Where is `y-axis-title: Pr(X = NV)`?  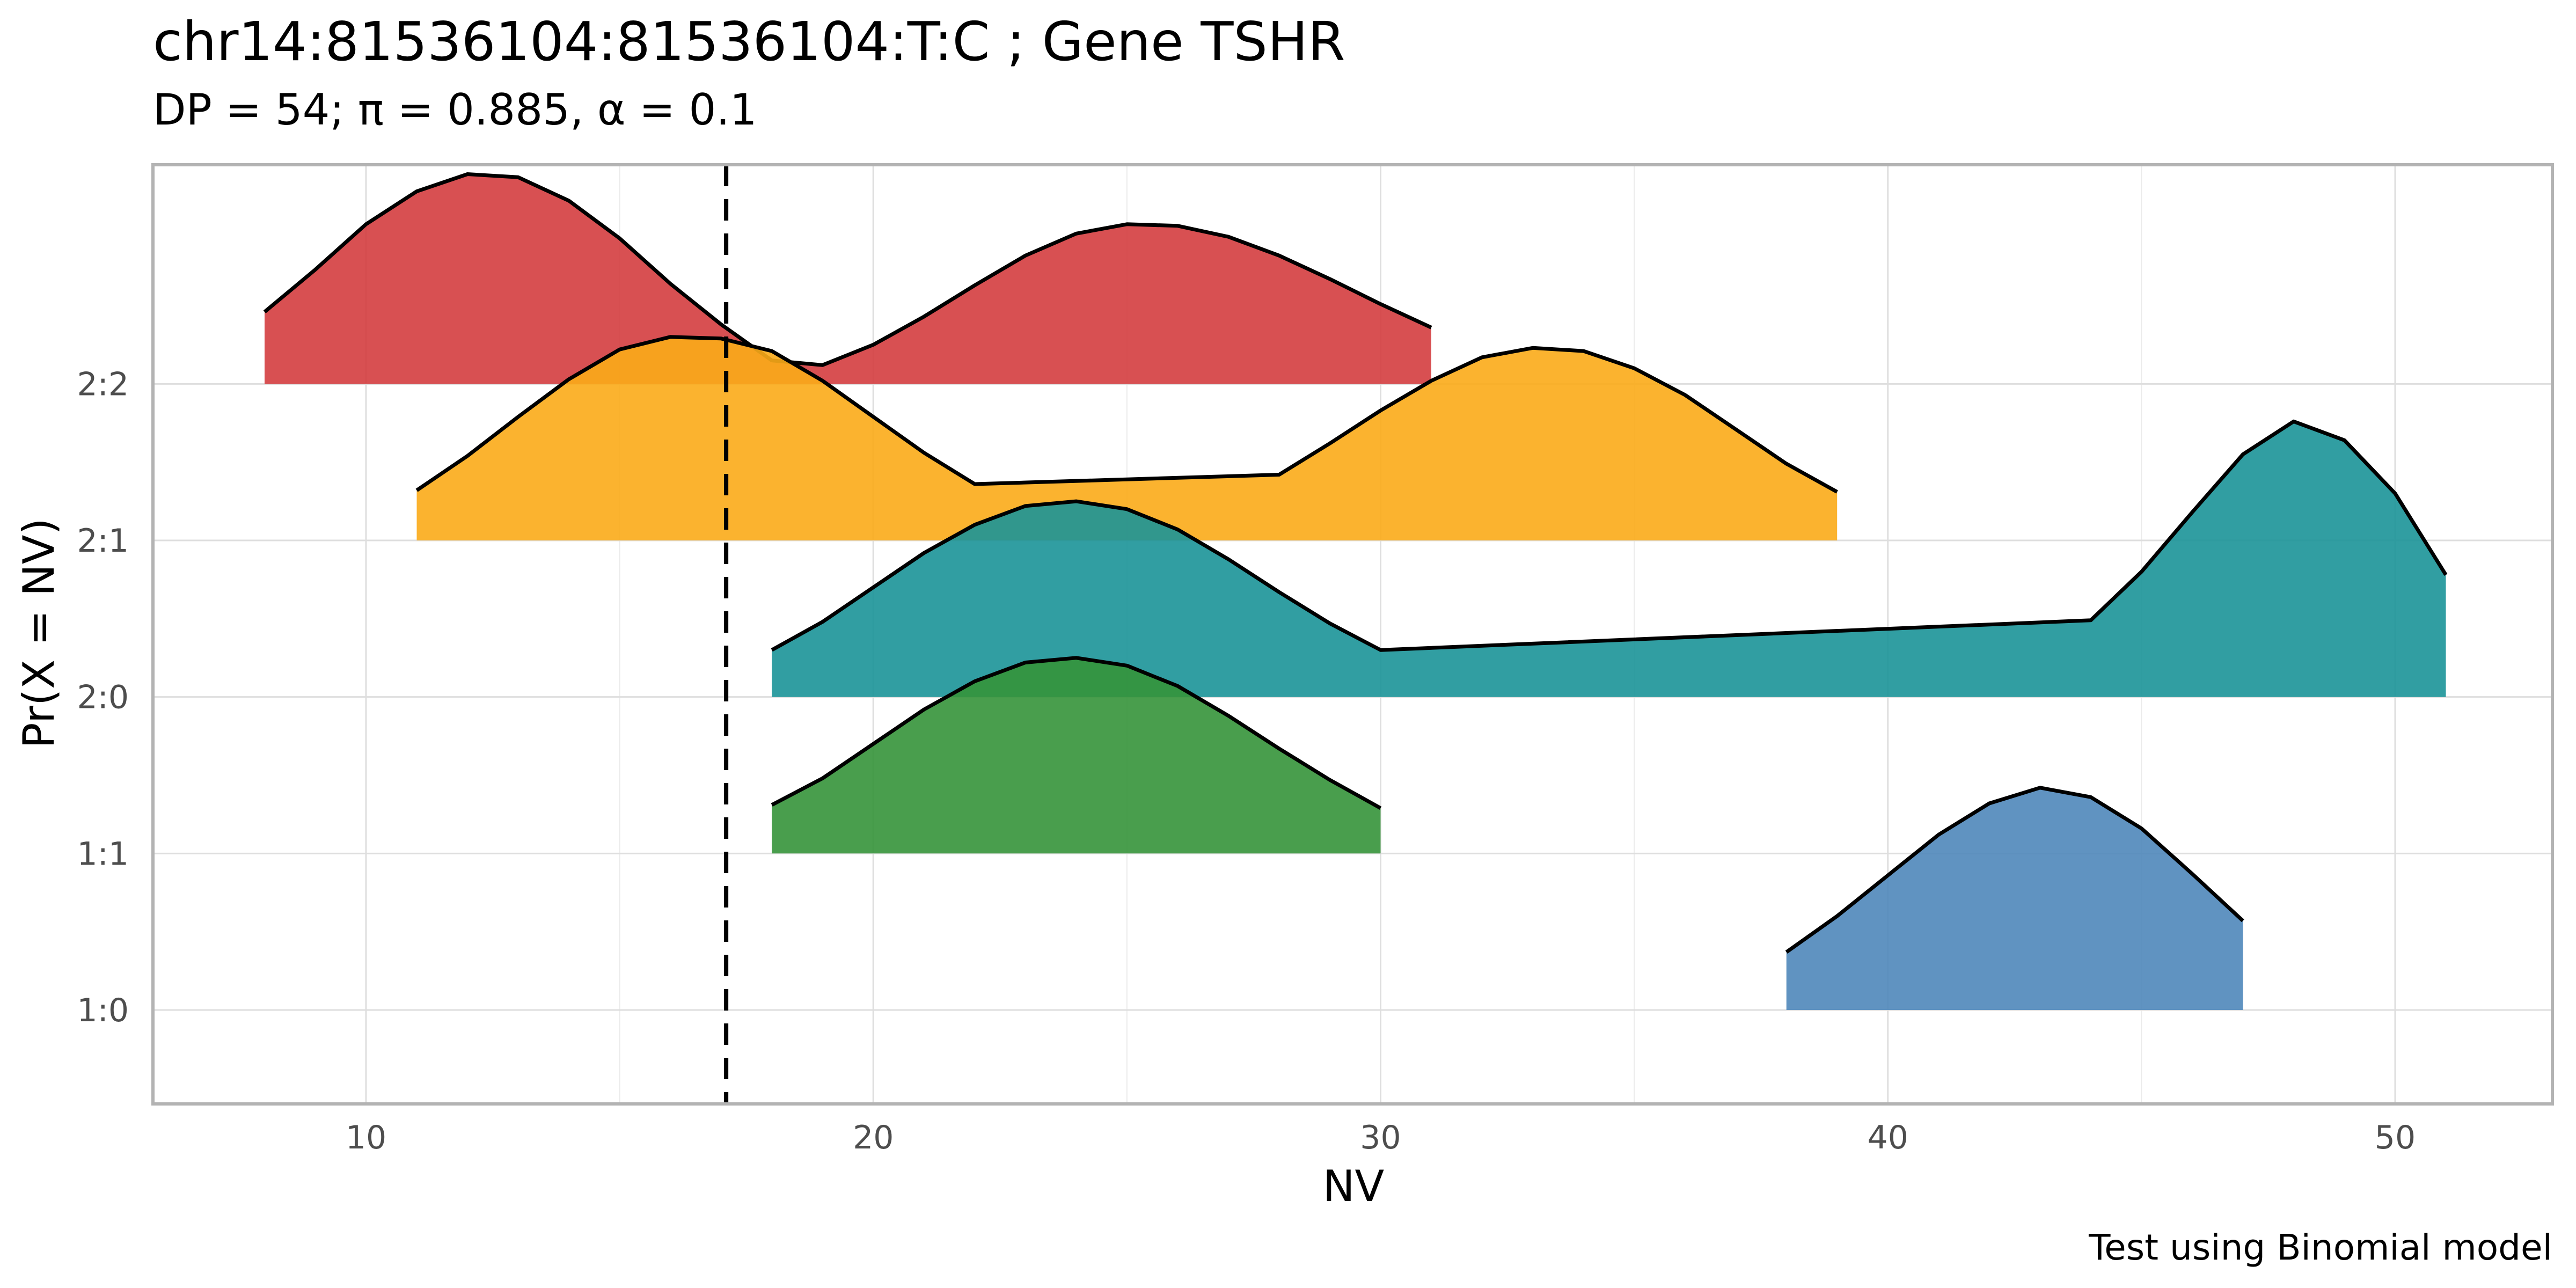
y-axis-title: Pr(X = NV) is located at coordinates (39, 633).